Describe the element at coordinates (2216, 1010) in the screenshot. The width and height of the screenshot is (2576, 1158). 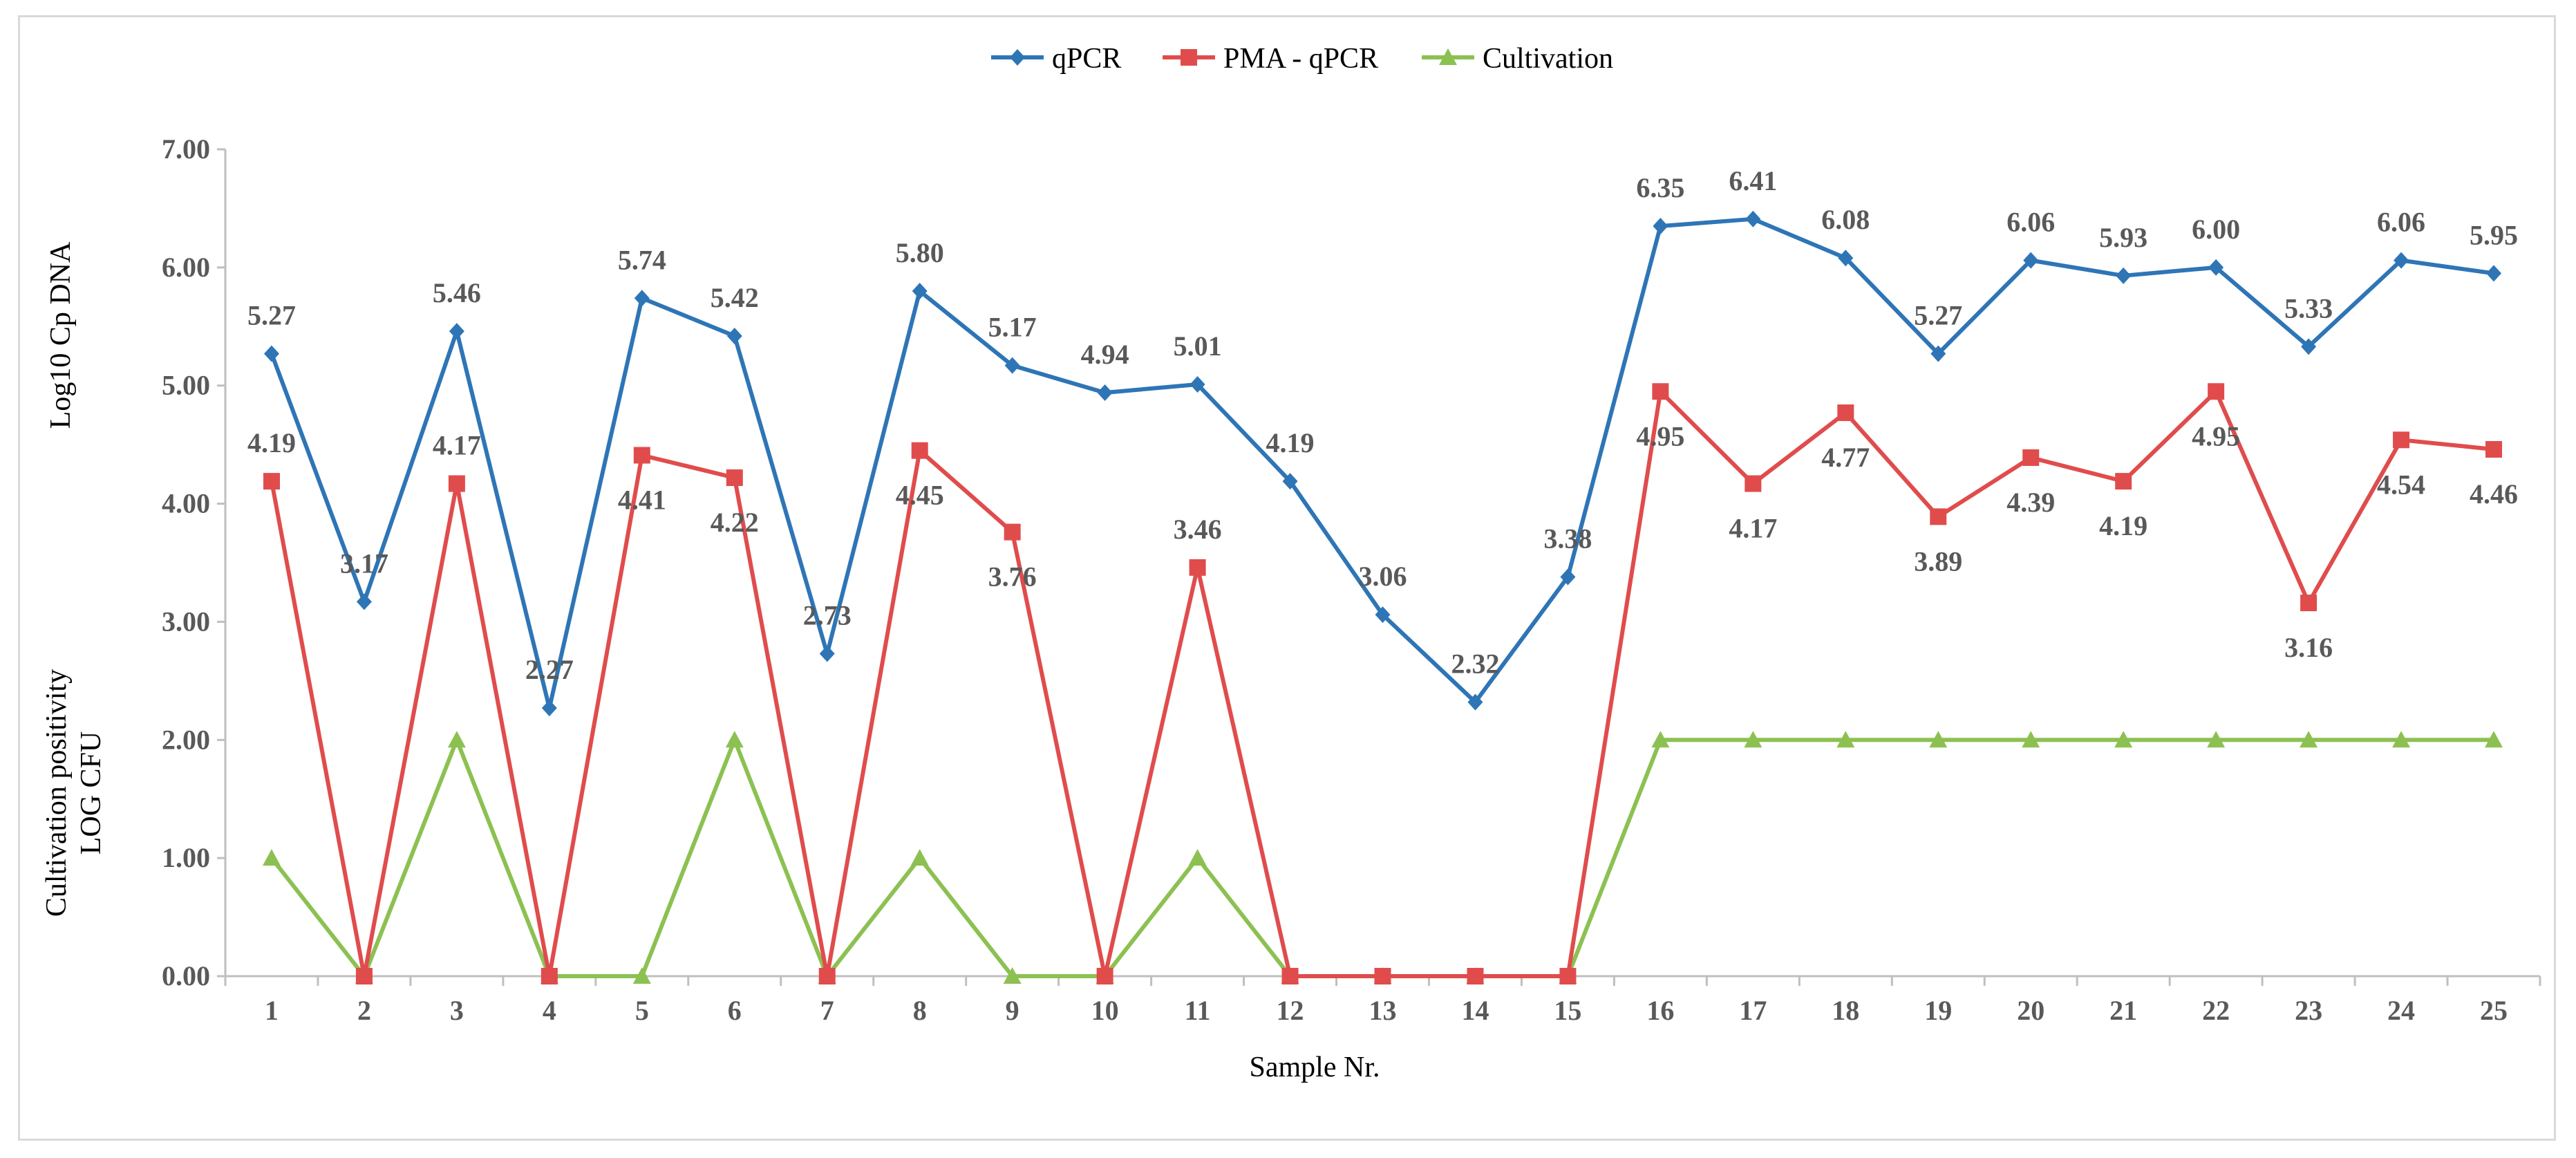
I see `x-tick-label: 22` at that location.